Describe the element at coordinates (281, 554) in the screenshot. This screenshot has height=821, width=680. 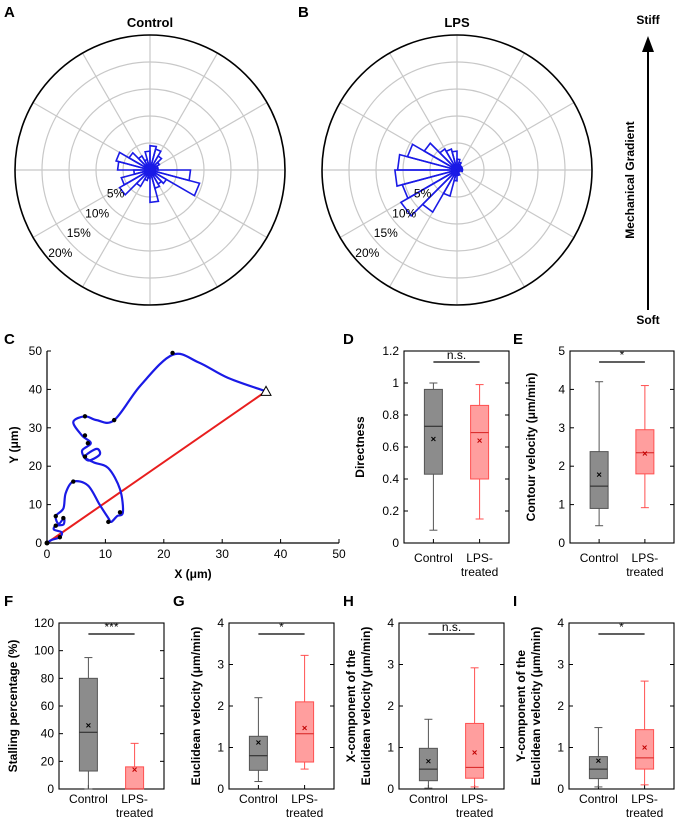
I see `trajectory-x-tick: 40` at that location.